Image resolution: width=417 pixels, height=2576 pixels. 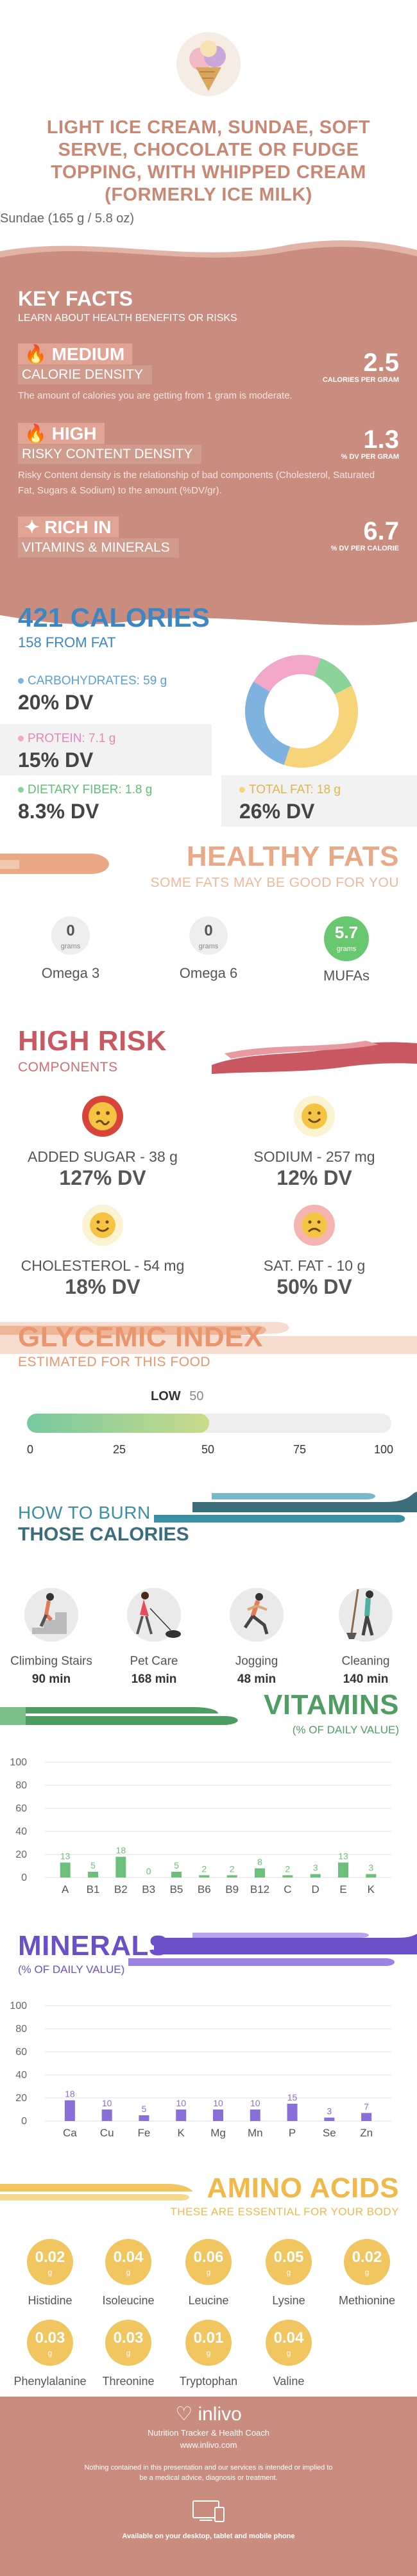 I want to click on added-sugar-risk: ADDED SUGAR - 38 g 127% DV, so click(x=102, y=1143).